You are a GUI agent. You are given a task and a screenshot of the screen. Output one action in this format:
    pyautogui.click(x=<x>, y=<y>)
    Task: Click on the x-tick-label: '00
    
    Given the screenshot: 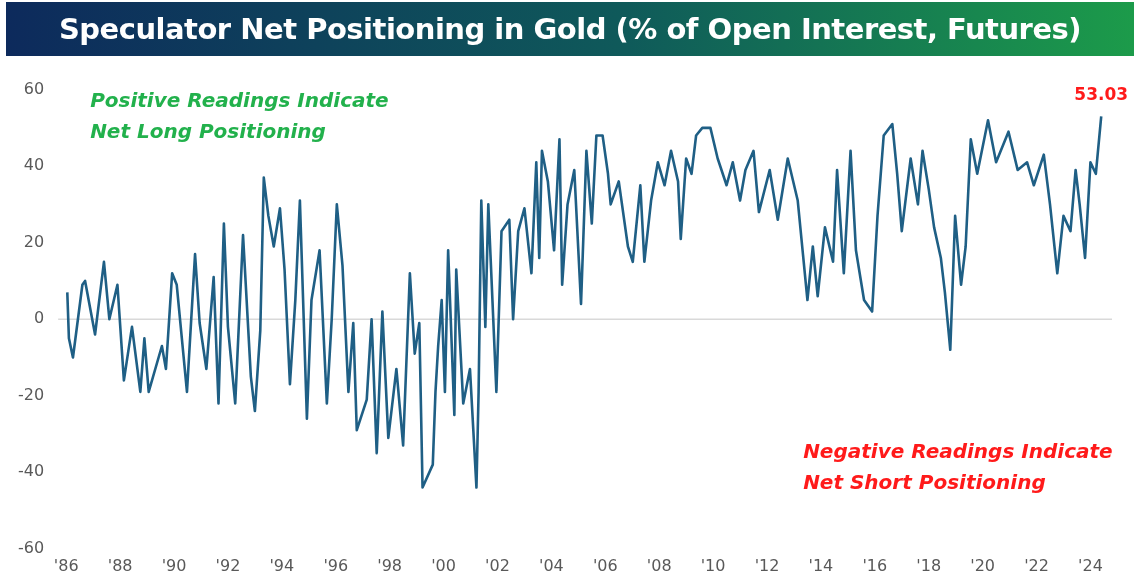 What is the action you would take?
    pyautogui.click(x=443, y=565)
    